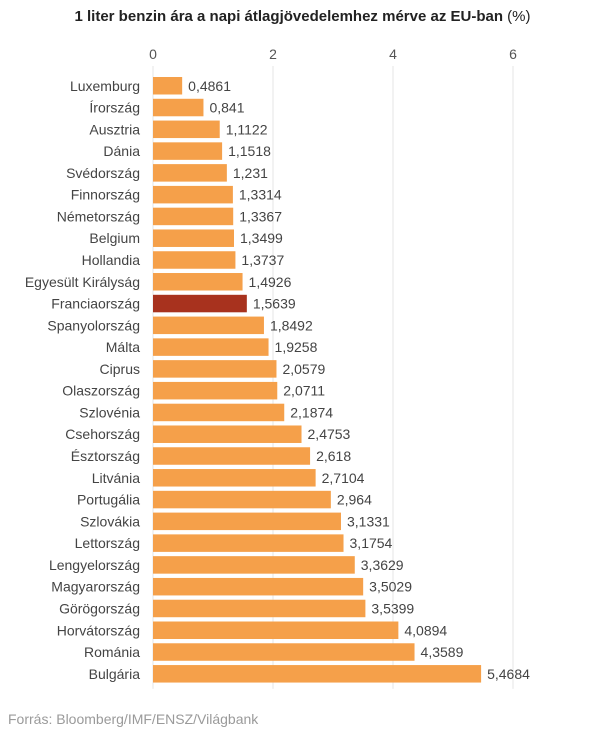  What do you see at coordinates (112, 652) in the screenshot?
I see `category-label-27: Románia` at bounding box center [112, 652].